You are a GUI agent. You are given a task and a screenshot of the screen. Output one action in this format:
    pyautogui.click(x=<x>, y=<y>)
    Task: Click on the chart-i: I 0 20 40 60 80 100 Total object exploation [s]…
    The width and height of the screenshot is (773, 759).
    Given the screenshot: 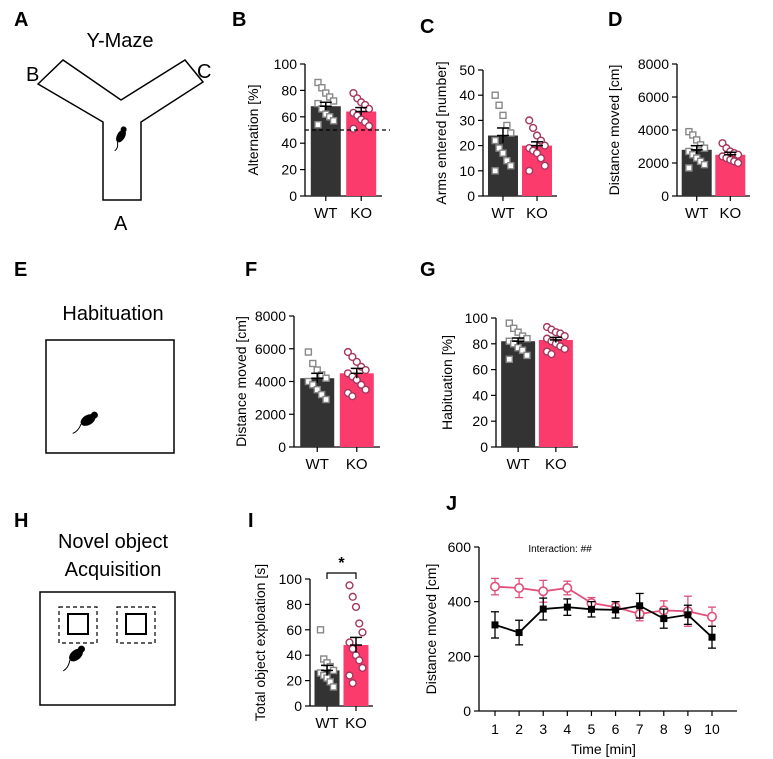 What is the action you would take?
    pyautogui.click(x=310, y=621)
    